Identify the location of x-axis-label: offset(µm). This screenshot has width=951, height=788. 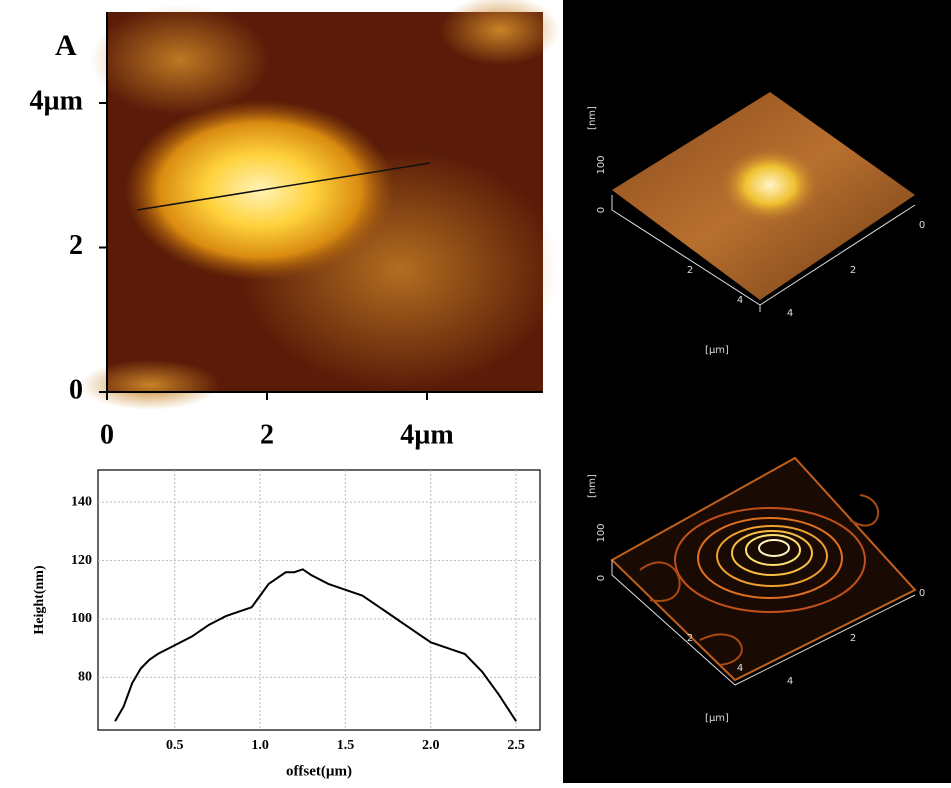
(319, 771).